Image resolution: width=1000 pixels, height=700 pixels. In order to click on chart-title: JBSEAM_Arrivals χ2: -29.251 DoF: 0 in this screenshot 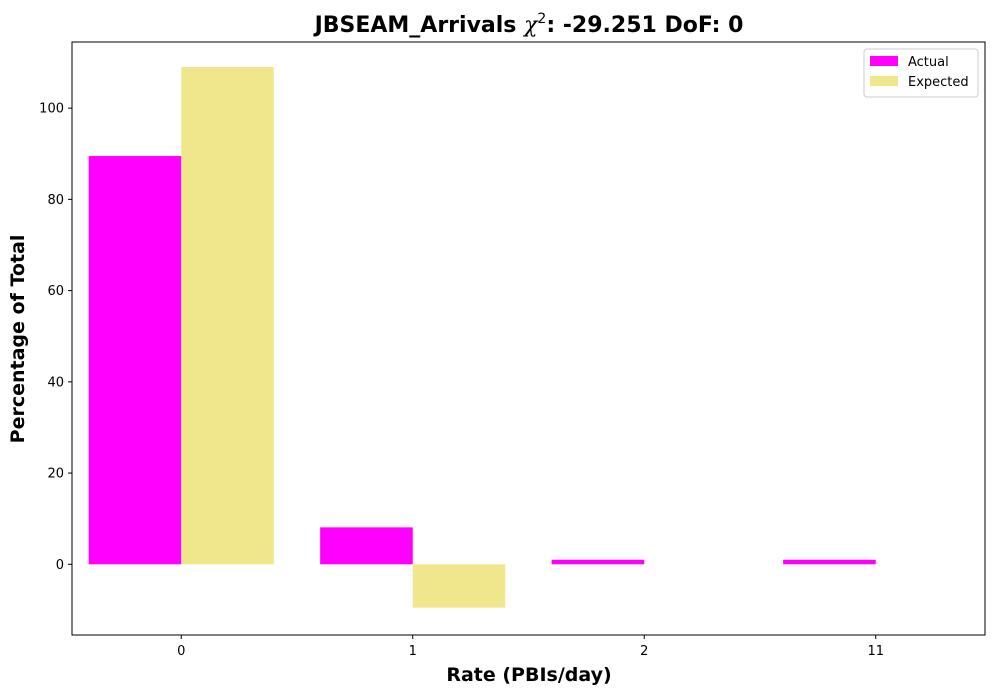, I will do `click(528, 24)`.